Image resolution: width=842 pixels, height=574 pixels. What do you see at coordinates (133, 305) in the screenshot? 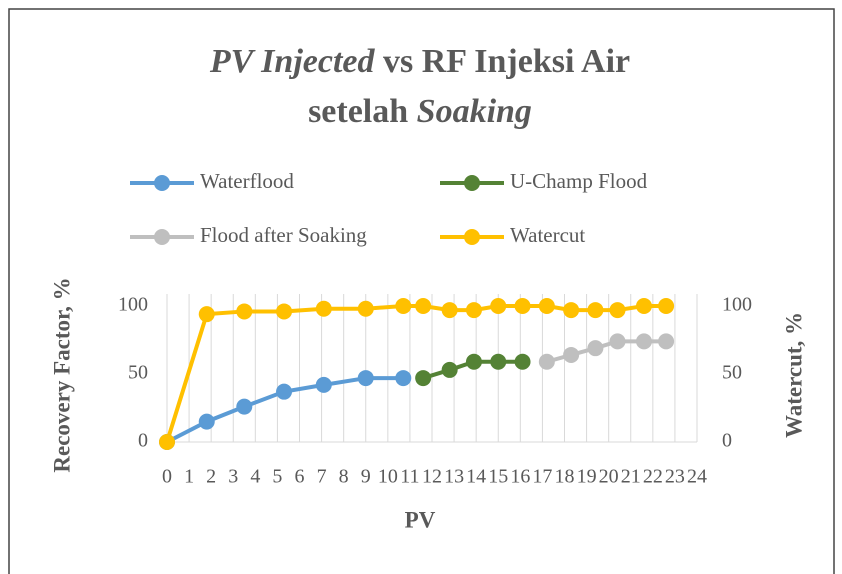
I see `y-tick-label: 100` at bounding box center [133, 305].